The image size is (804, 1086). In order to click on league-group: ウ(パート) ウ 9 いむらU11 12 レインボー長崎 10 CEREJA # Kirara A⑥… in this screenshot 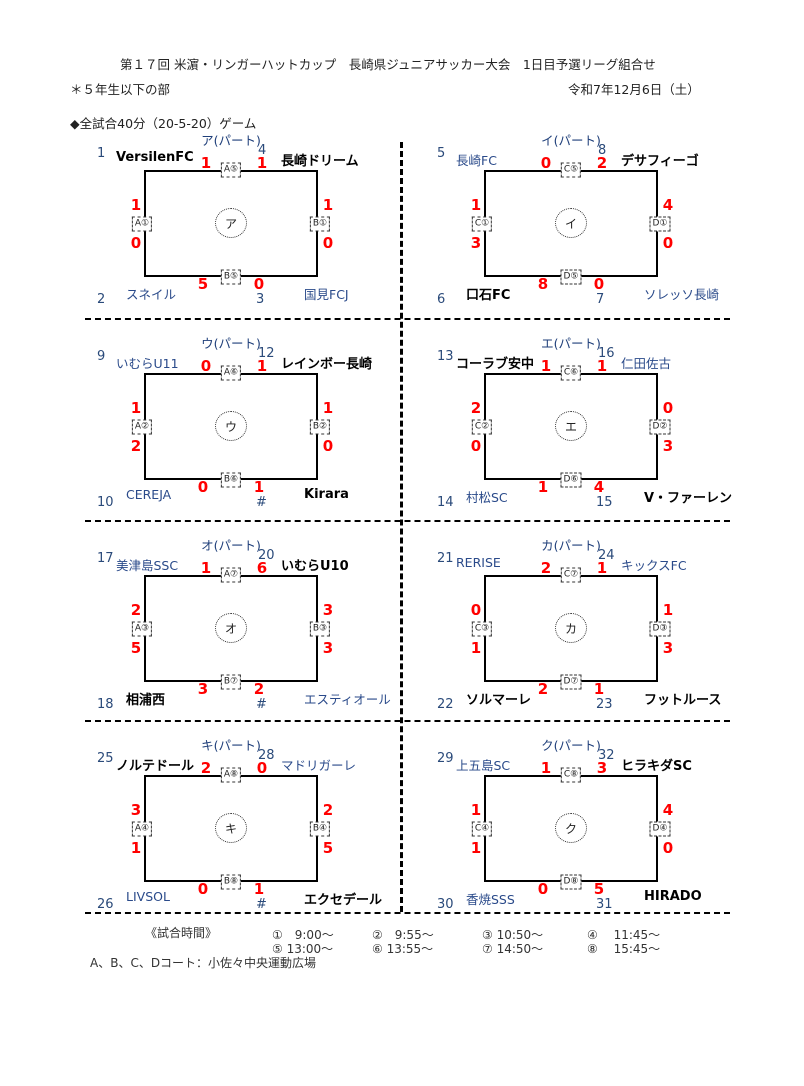, I will do `click(245, 423)`.